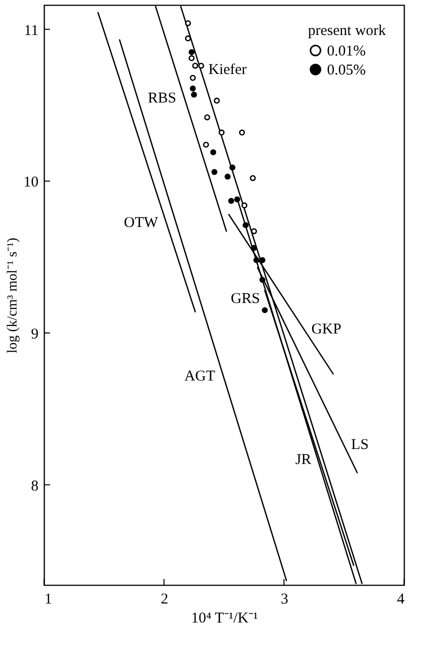 Image resolution: width=447 pixels, height=670 pixels. What do you see at coordinates (34, 486) in the screenshot?
I see `y-tick-label: 8` at bounding box center [34, 486].